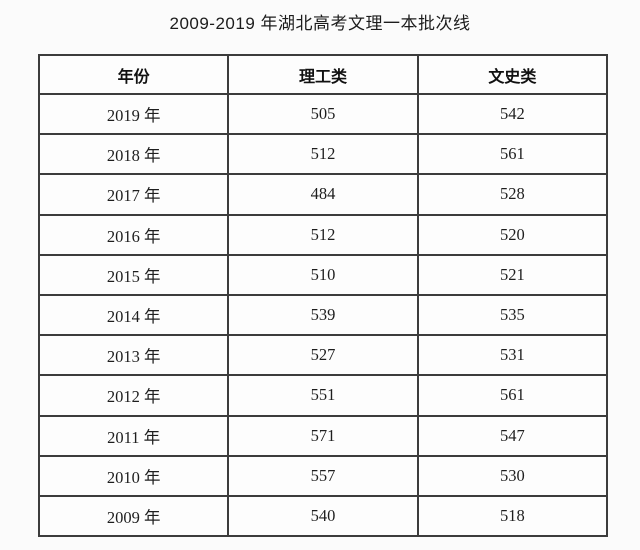 The width and height of the screenshot is (640, 550). Describe the element at coordinates (133, 475) in the screenshot. I see `year-cell: 2010 年` at that location.